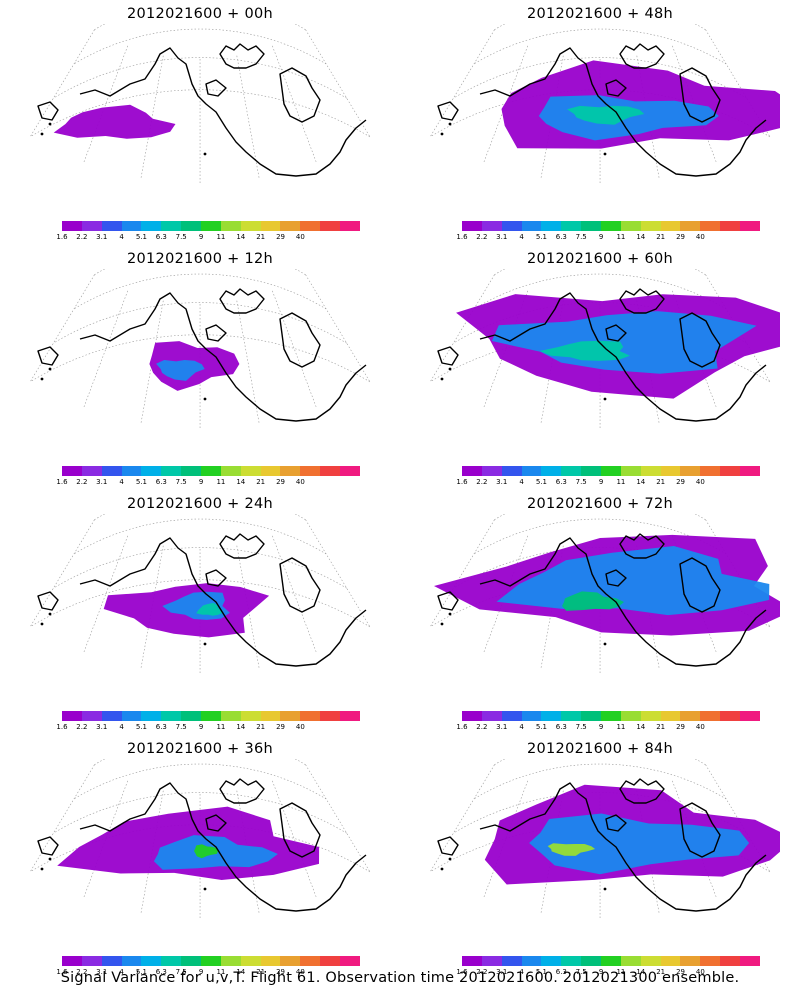 This screenshot has width=800, height=1000. What do you see at coordinates (600, 504) in the screenshot?
I see `panel-title: 2012021600 + 72h` at bounding box center [600, 504].